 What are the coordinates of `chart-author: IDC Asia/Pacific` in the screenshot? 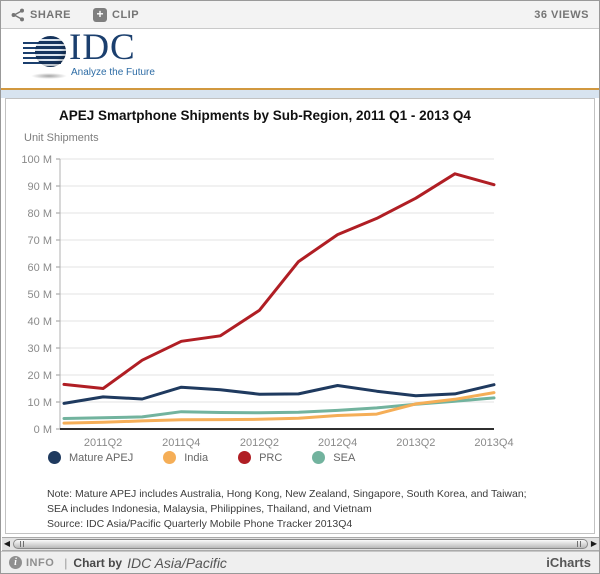 It's located at (177, 562).